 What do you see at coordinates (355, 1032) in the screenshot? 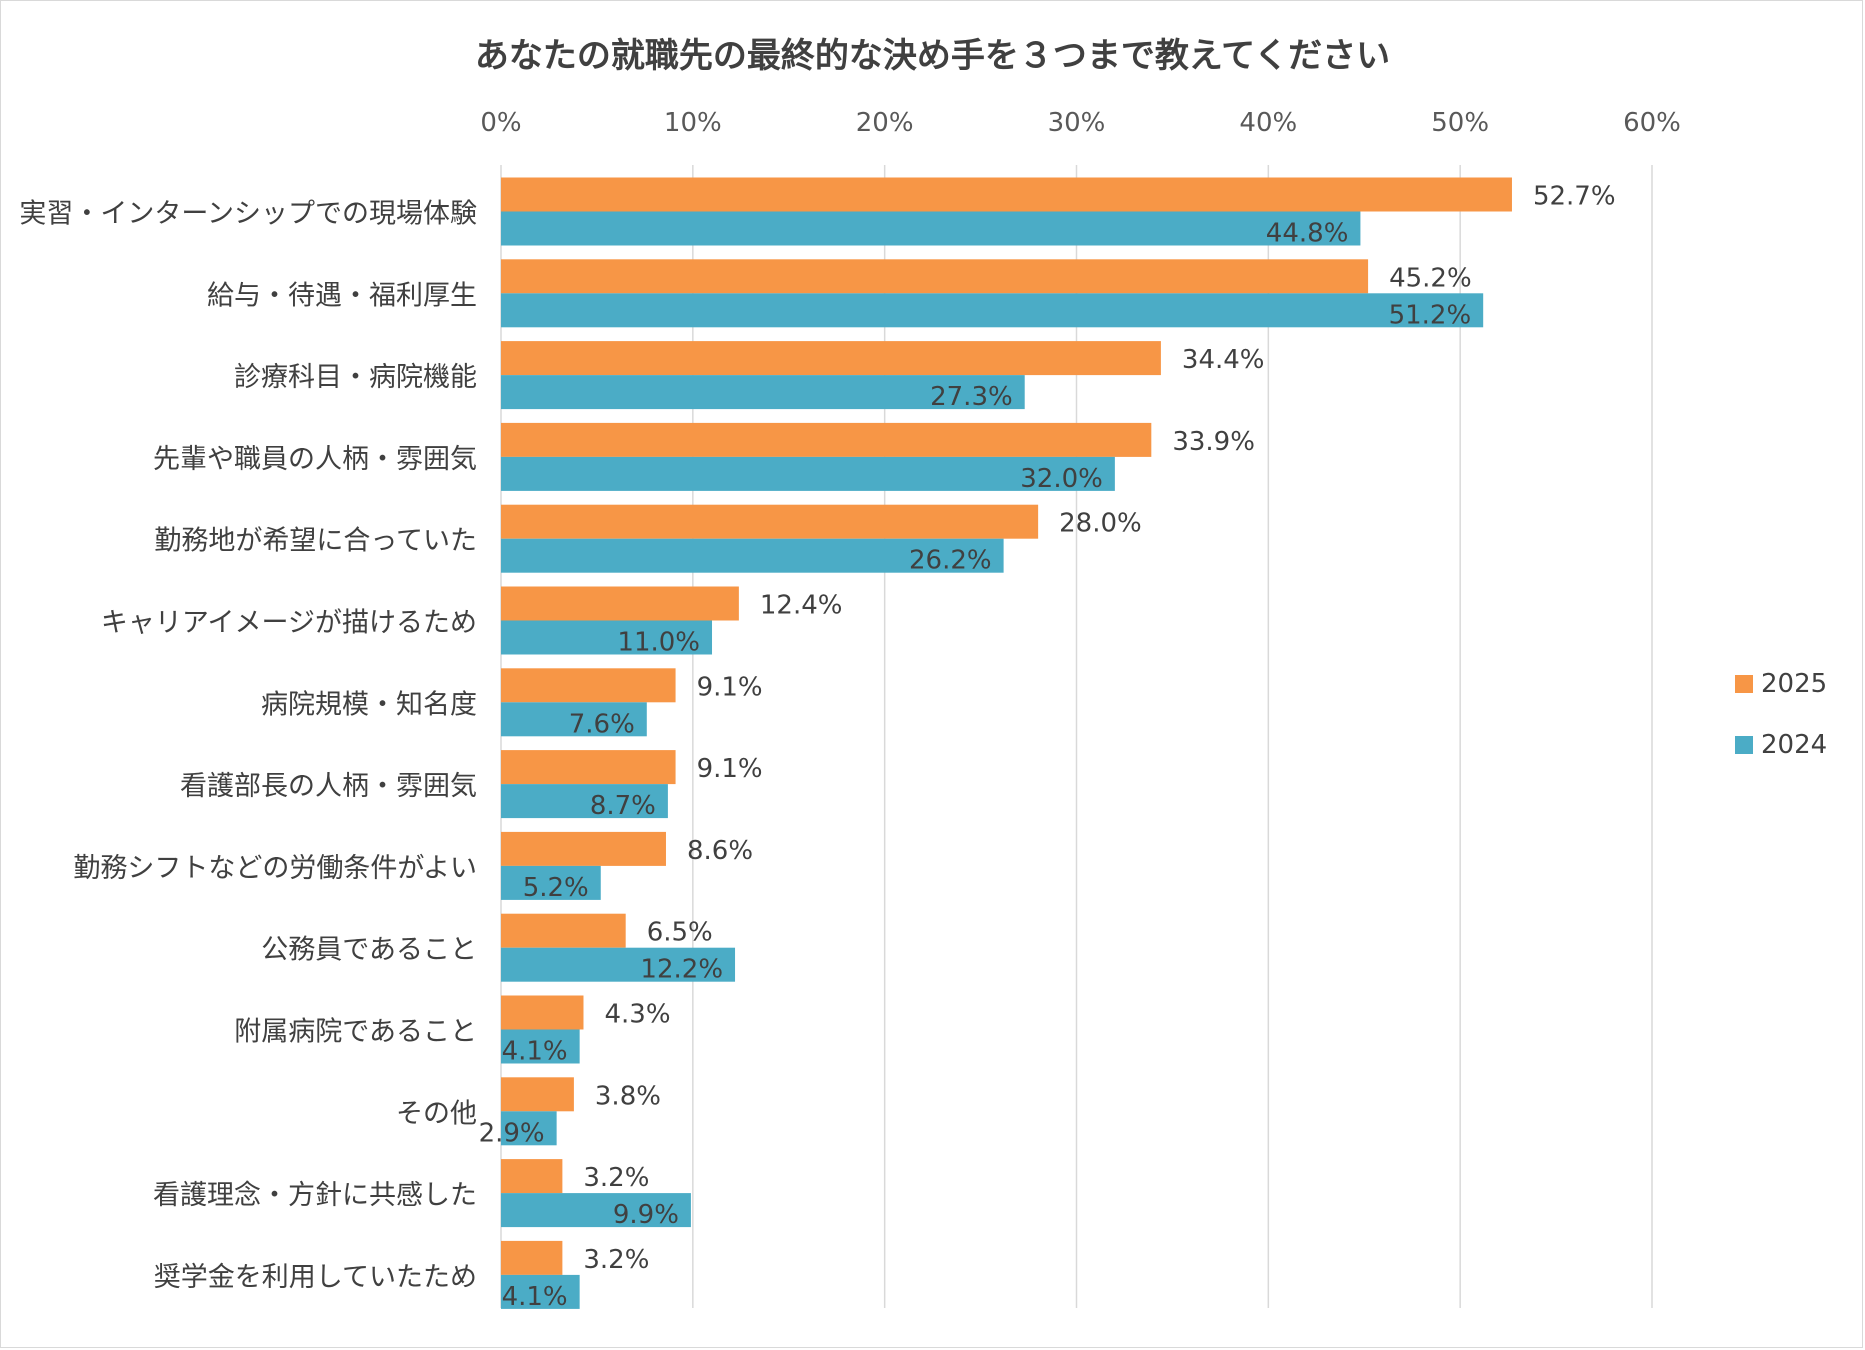
I see `category-label: 附属病院であること` at bounding box center [355, 1032].